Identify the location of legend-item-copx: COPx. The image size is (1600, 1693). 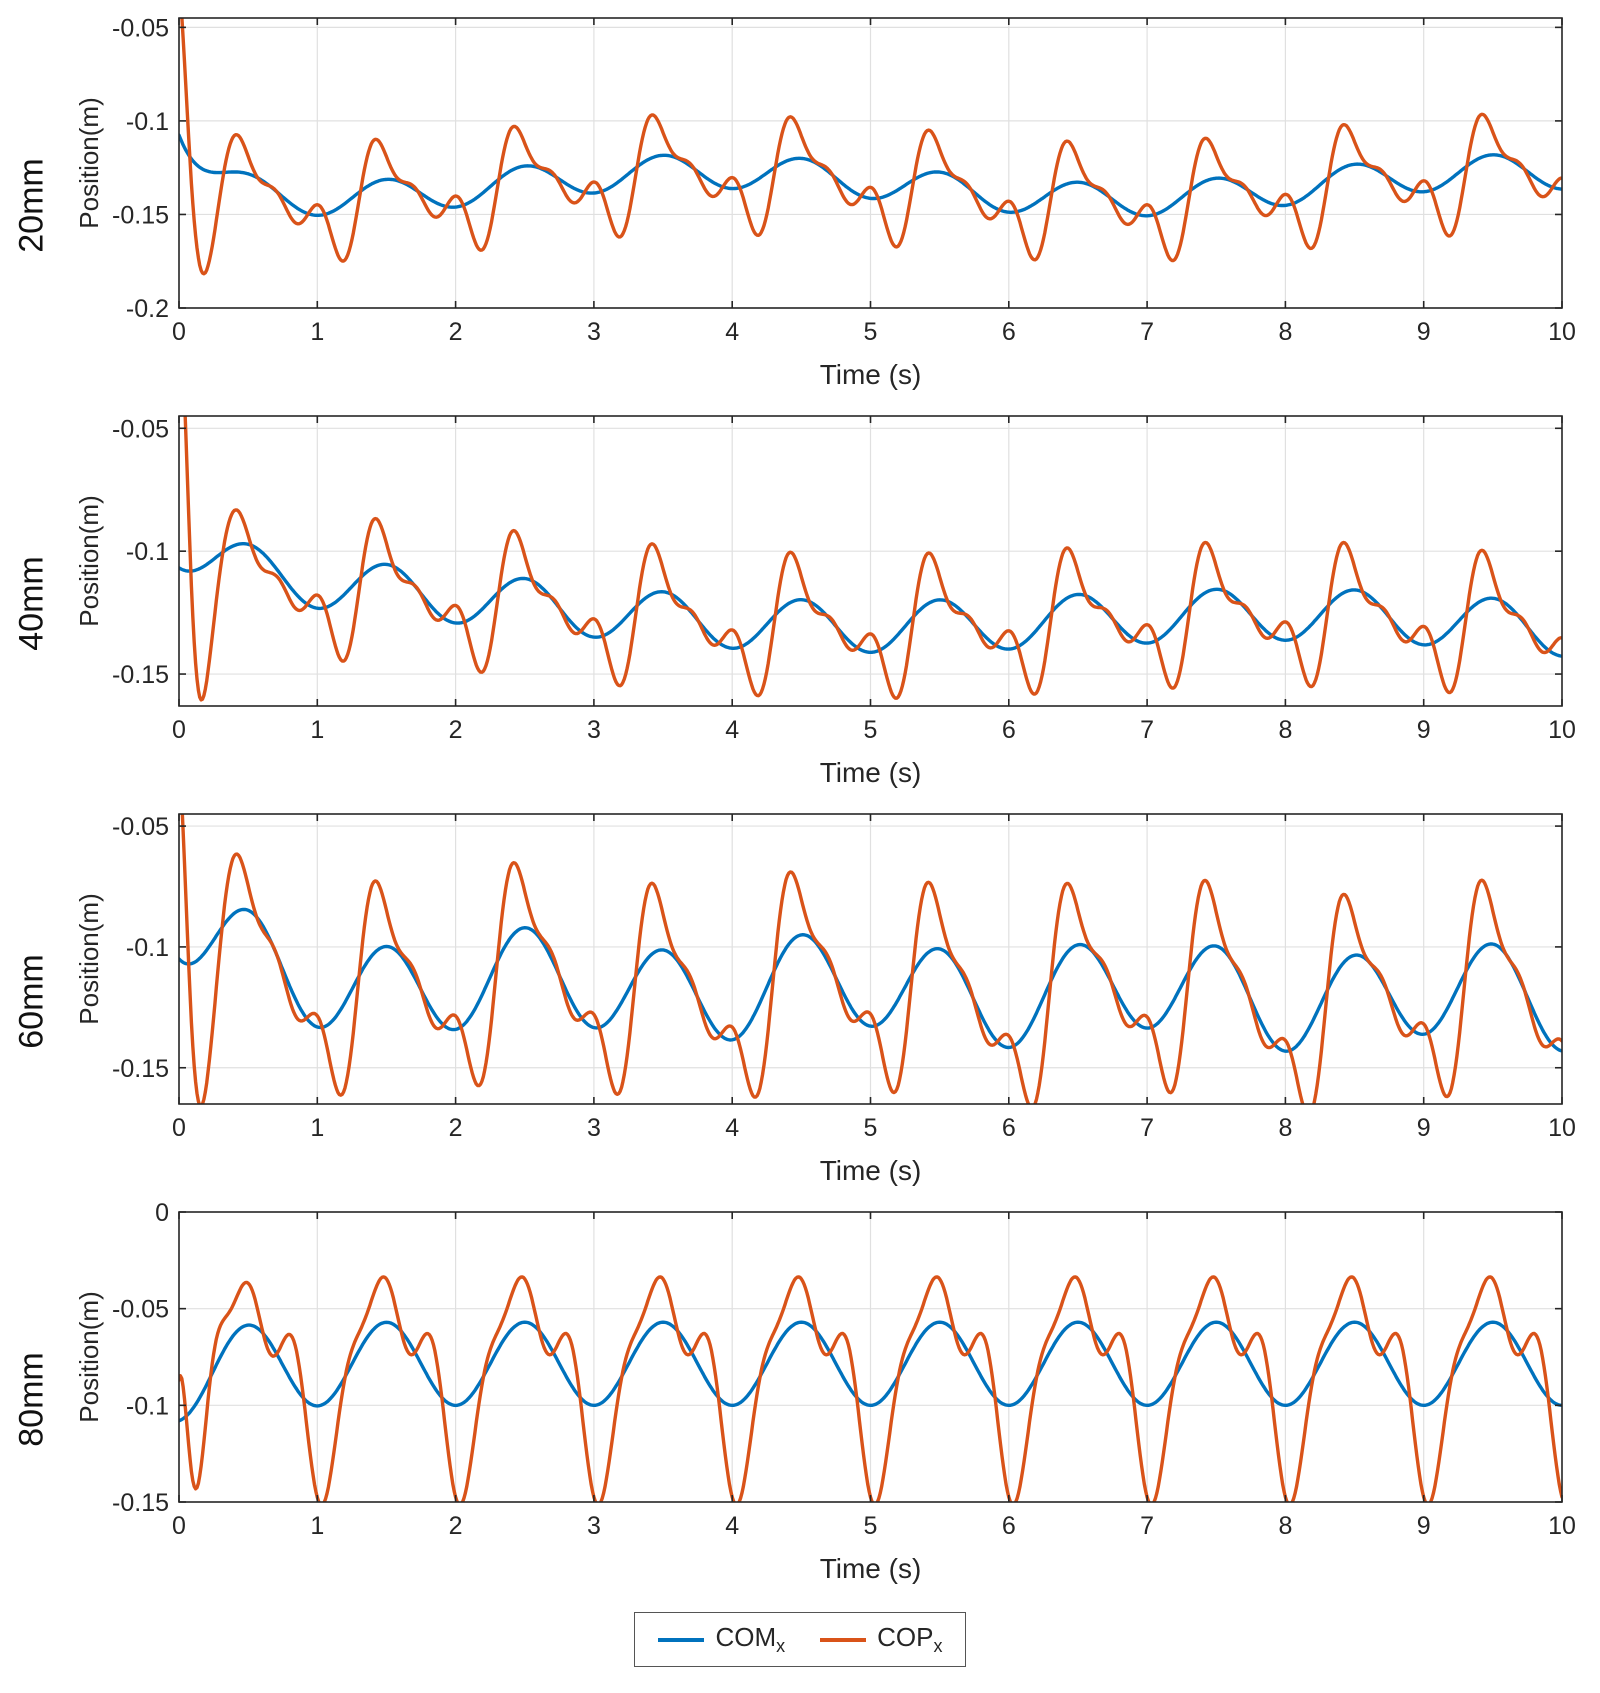
(881, 1639).